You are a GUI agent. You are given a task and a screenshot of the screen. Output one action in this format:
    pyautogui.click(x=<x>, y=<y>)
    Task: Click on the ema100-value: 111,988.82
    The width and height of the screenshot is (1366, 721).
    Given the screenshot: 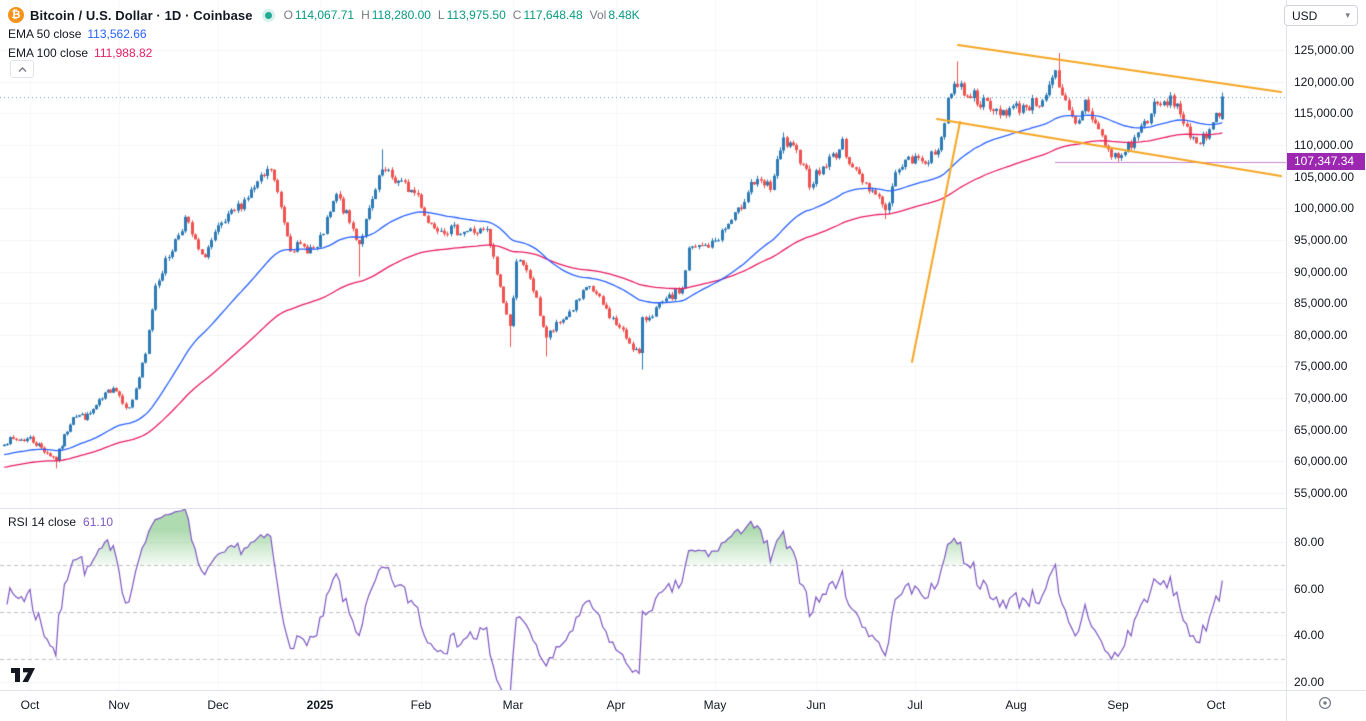 What is the action you would take?
    pyautogui.click(x=123, y=53)
    